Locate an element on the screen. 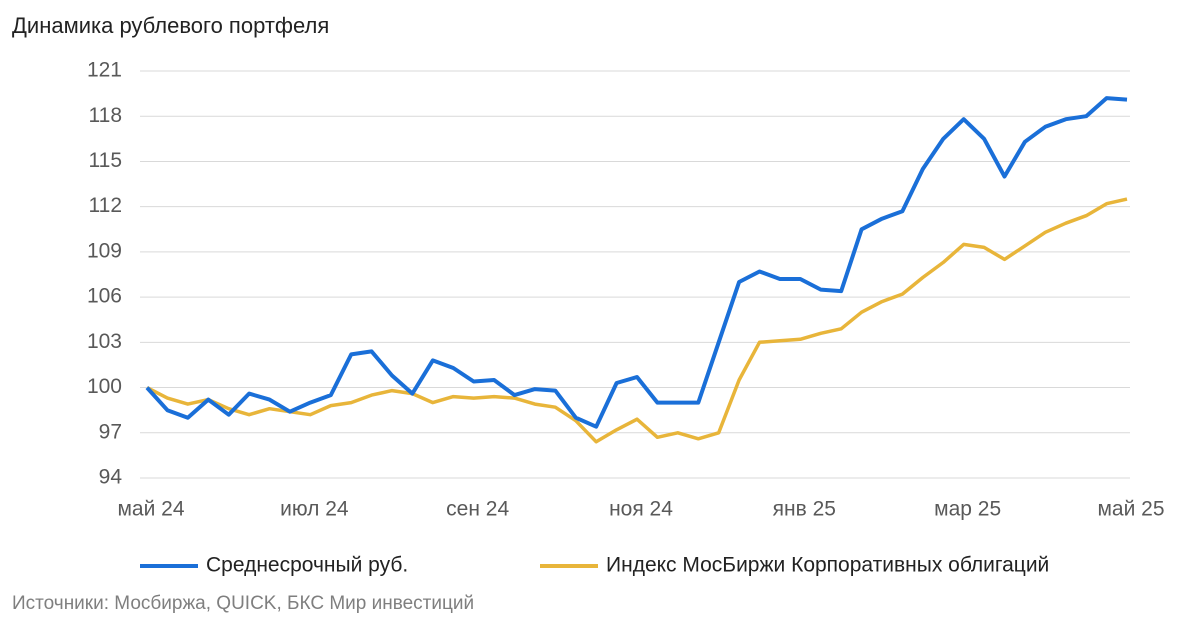 Image resolution: width=1200 pixels, height=642 pixels. legend-label: Среднесрочный руб. is located at coordinates (307, 565).